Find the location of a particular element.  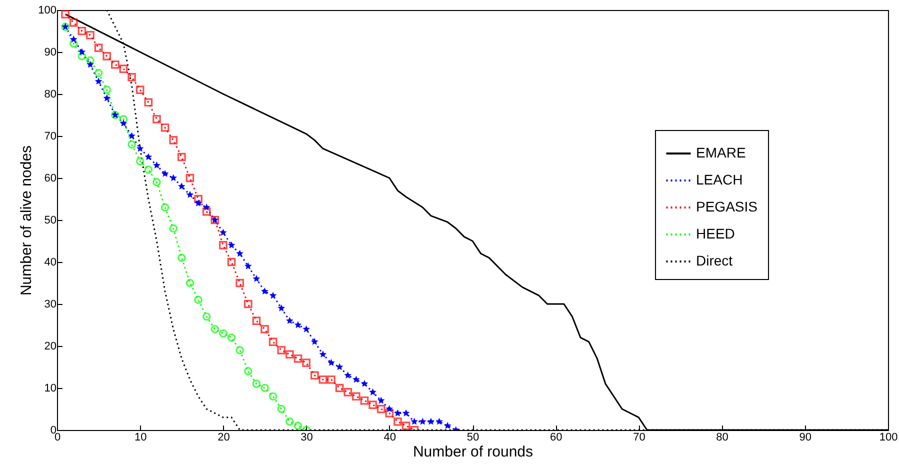

legend-label: EMARE is located at coordinates (721, 152).